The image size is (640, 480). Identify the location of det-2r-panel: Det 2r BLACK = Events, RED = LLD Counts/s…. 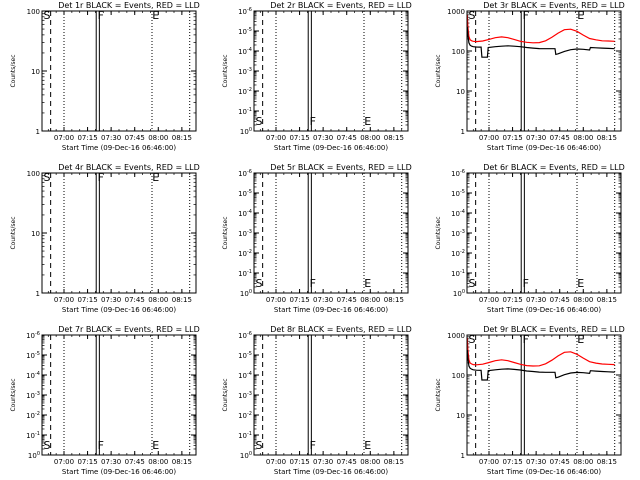
(317, 76).